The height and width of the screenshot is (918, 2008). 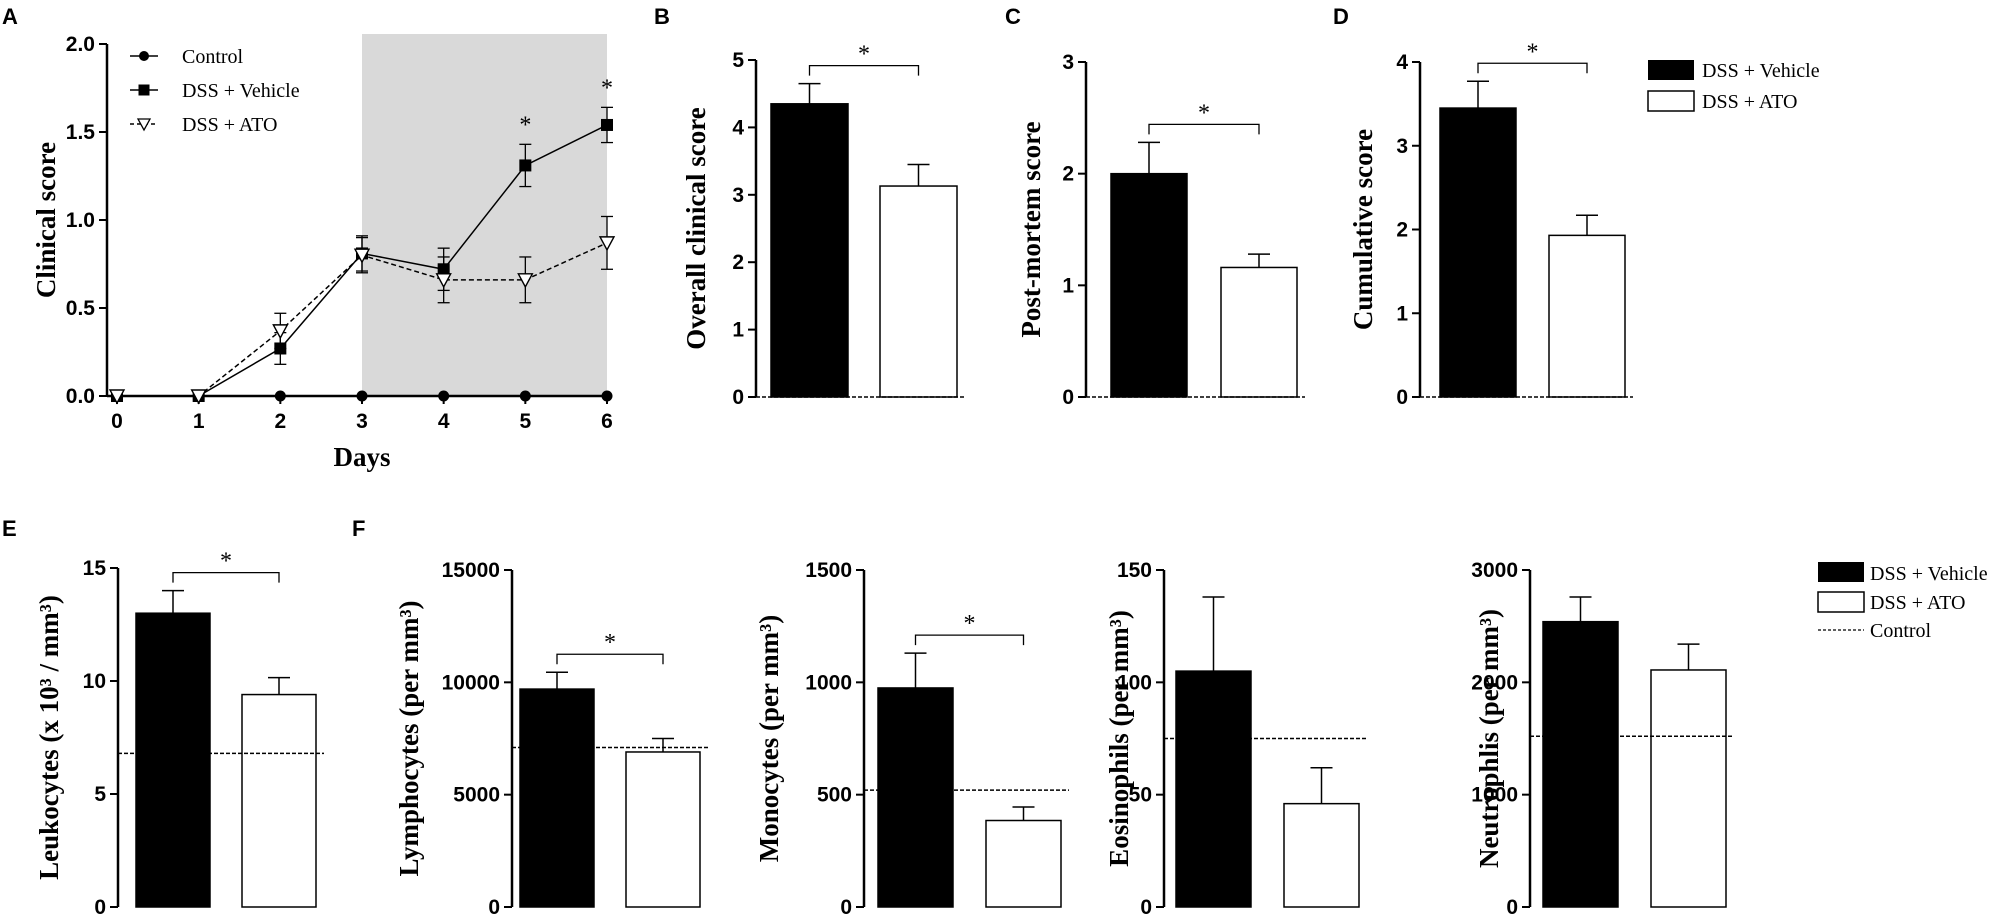 What do you see at coordinates (213, 57) in the screenshot?
I see `chart-a-legend-label: Control` at bounding box center [213, 57].